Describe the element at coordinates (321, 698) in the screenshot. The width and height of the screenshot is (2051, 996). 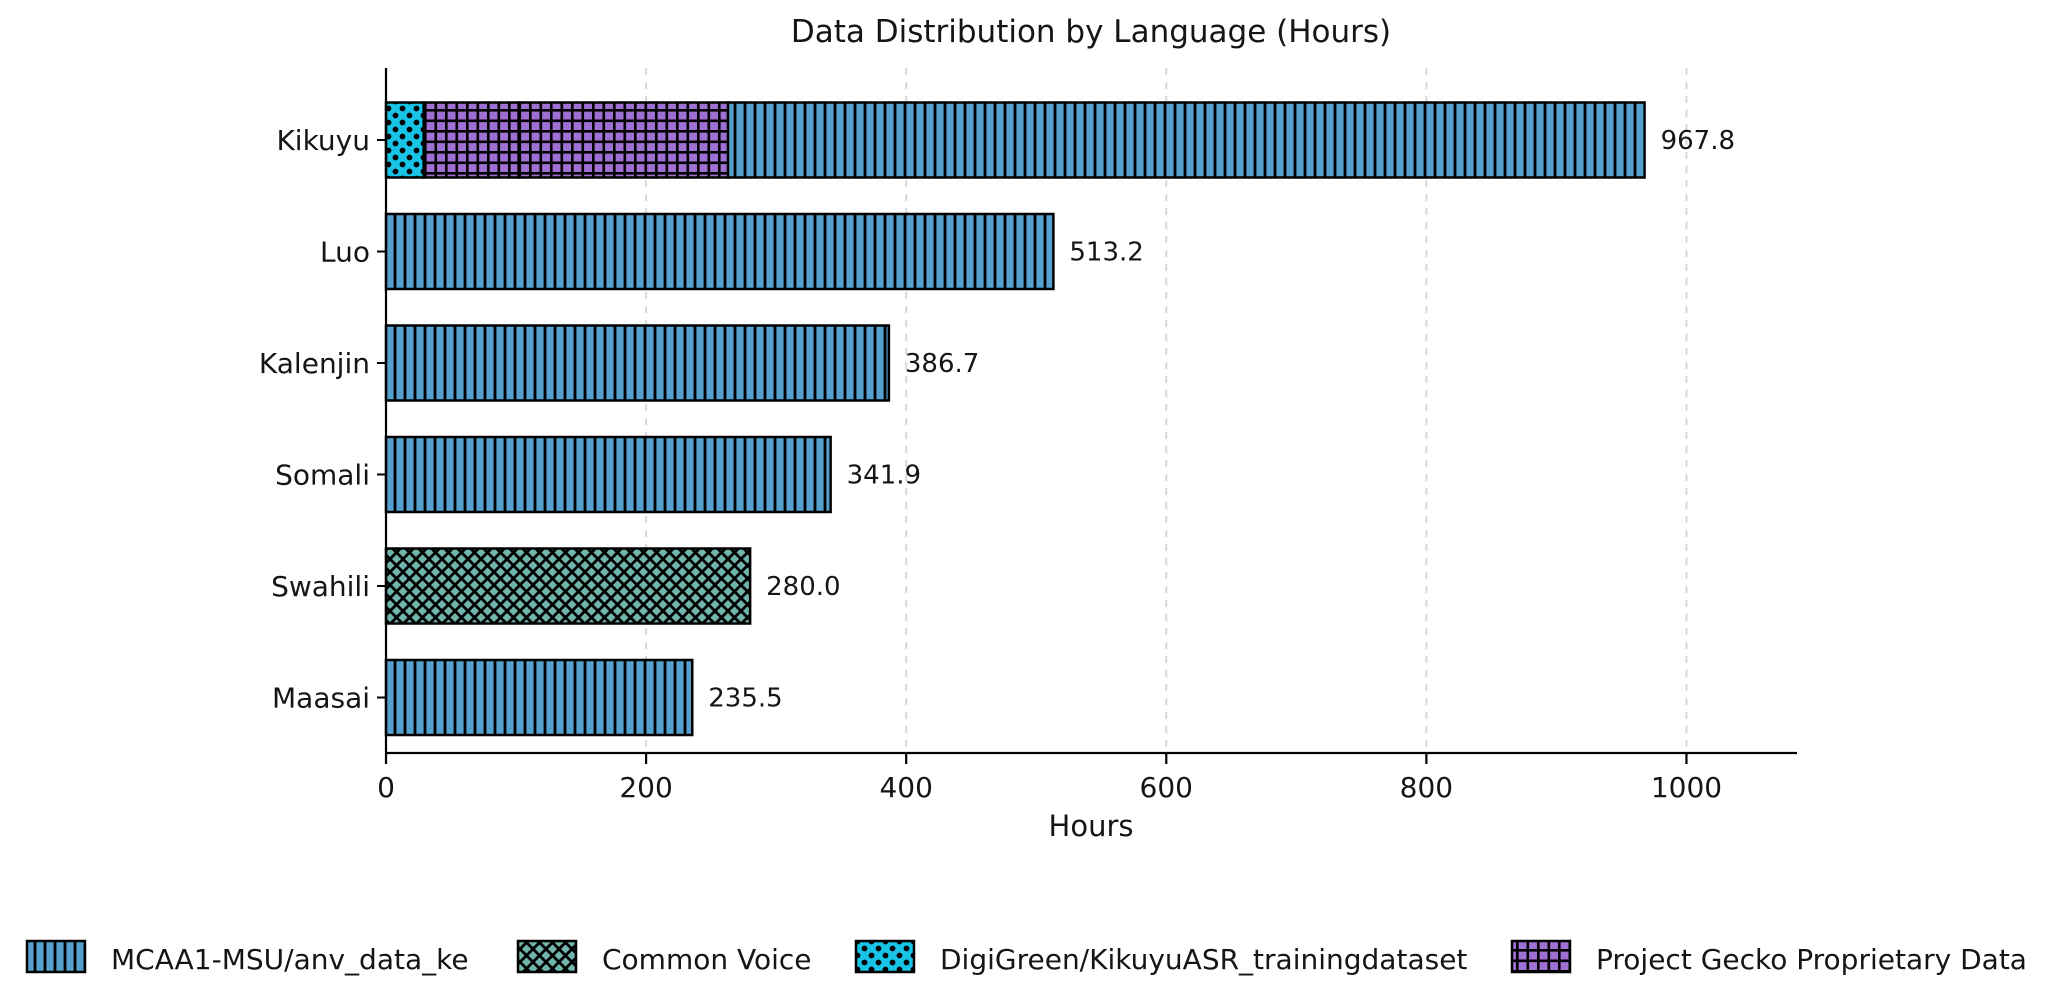
I see `y-tick-label-maasai: Maasai` at that location.